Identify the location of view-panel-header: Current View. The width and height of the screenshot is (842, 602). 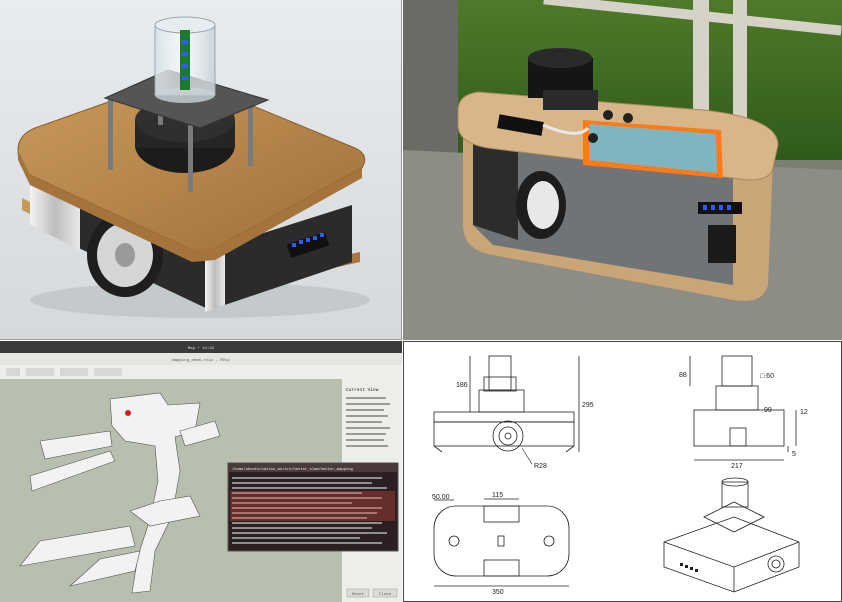
(362, 390).